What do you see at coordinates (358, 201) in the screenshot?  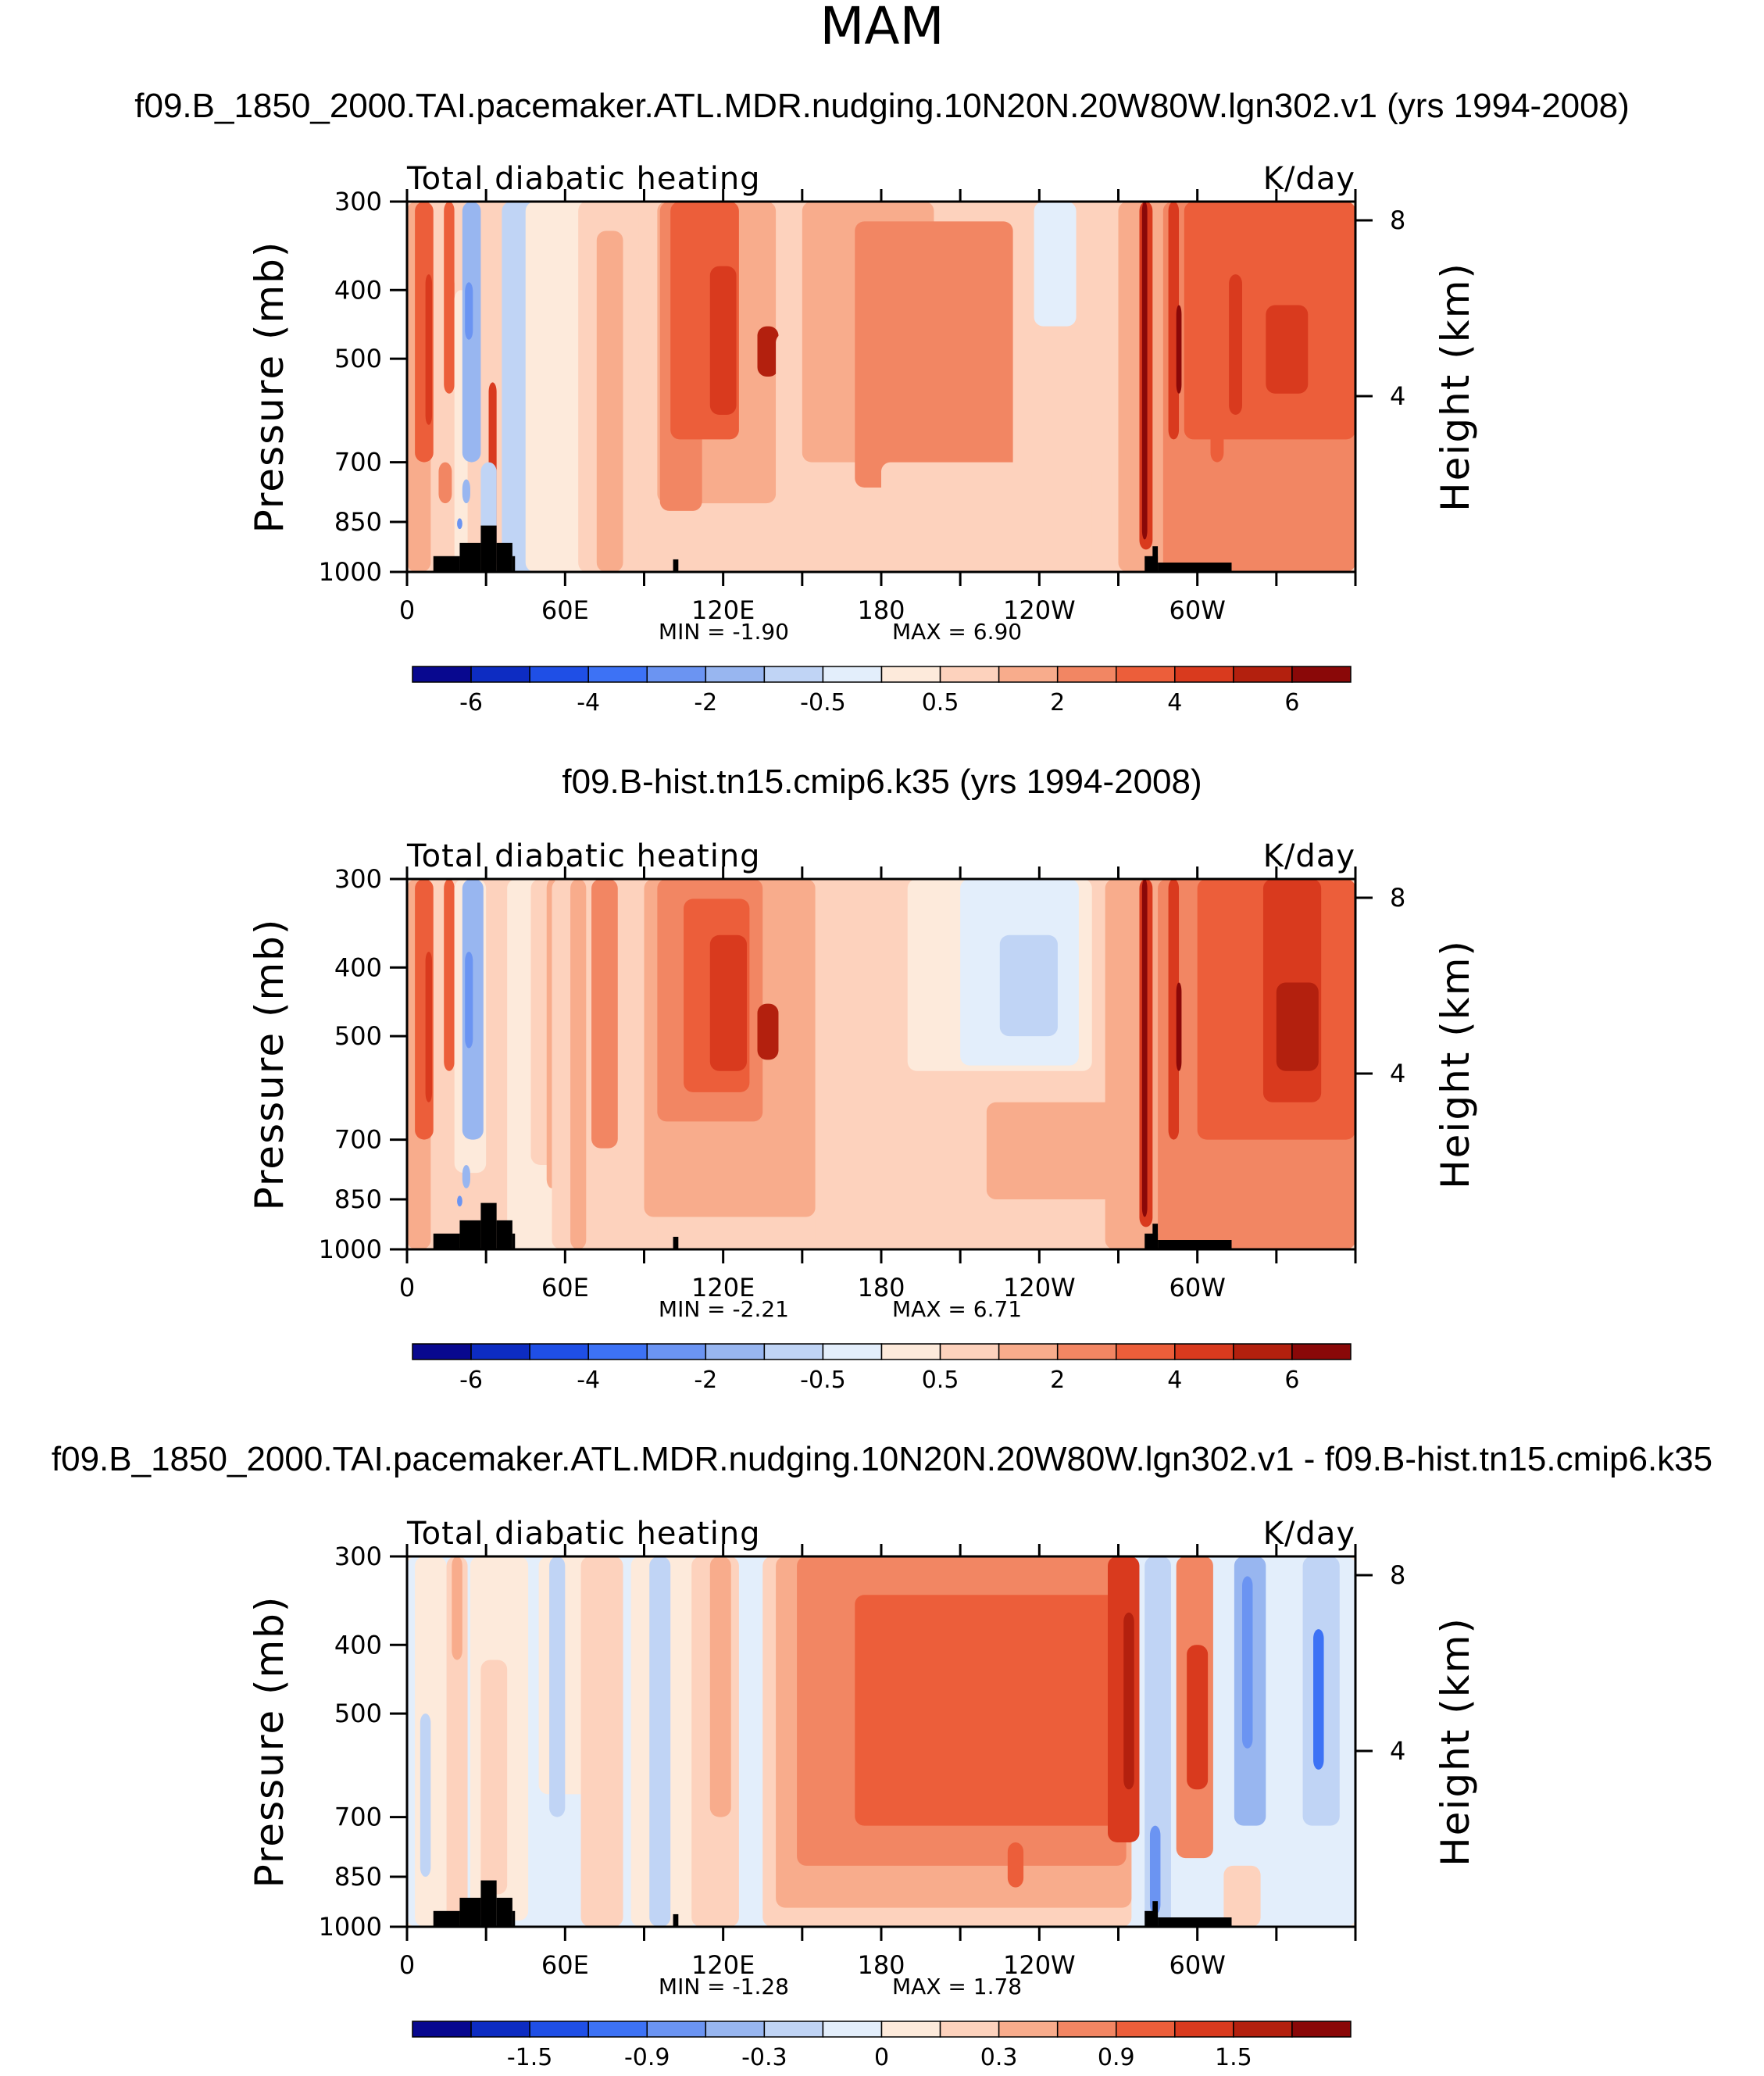 I see `y-tick-label: 300` at bounding box center [358, 201].